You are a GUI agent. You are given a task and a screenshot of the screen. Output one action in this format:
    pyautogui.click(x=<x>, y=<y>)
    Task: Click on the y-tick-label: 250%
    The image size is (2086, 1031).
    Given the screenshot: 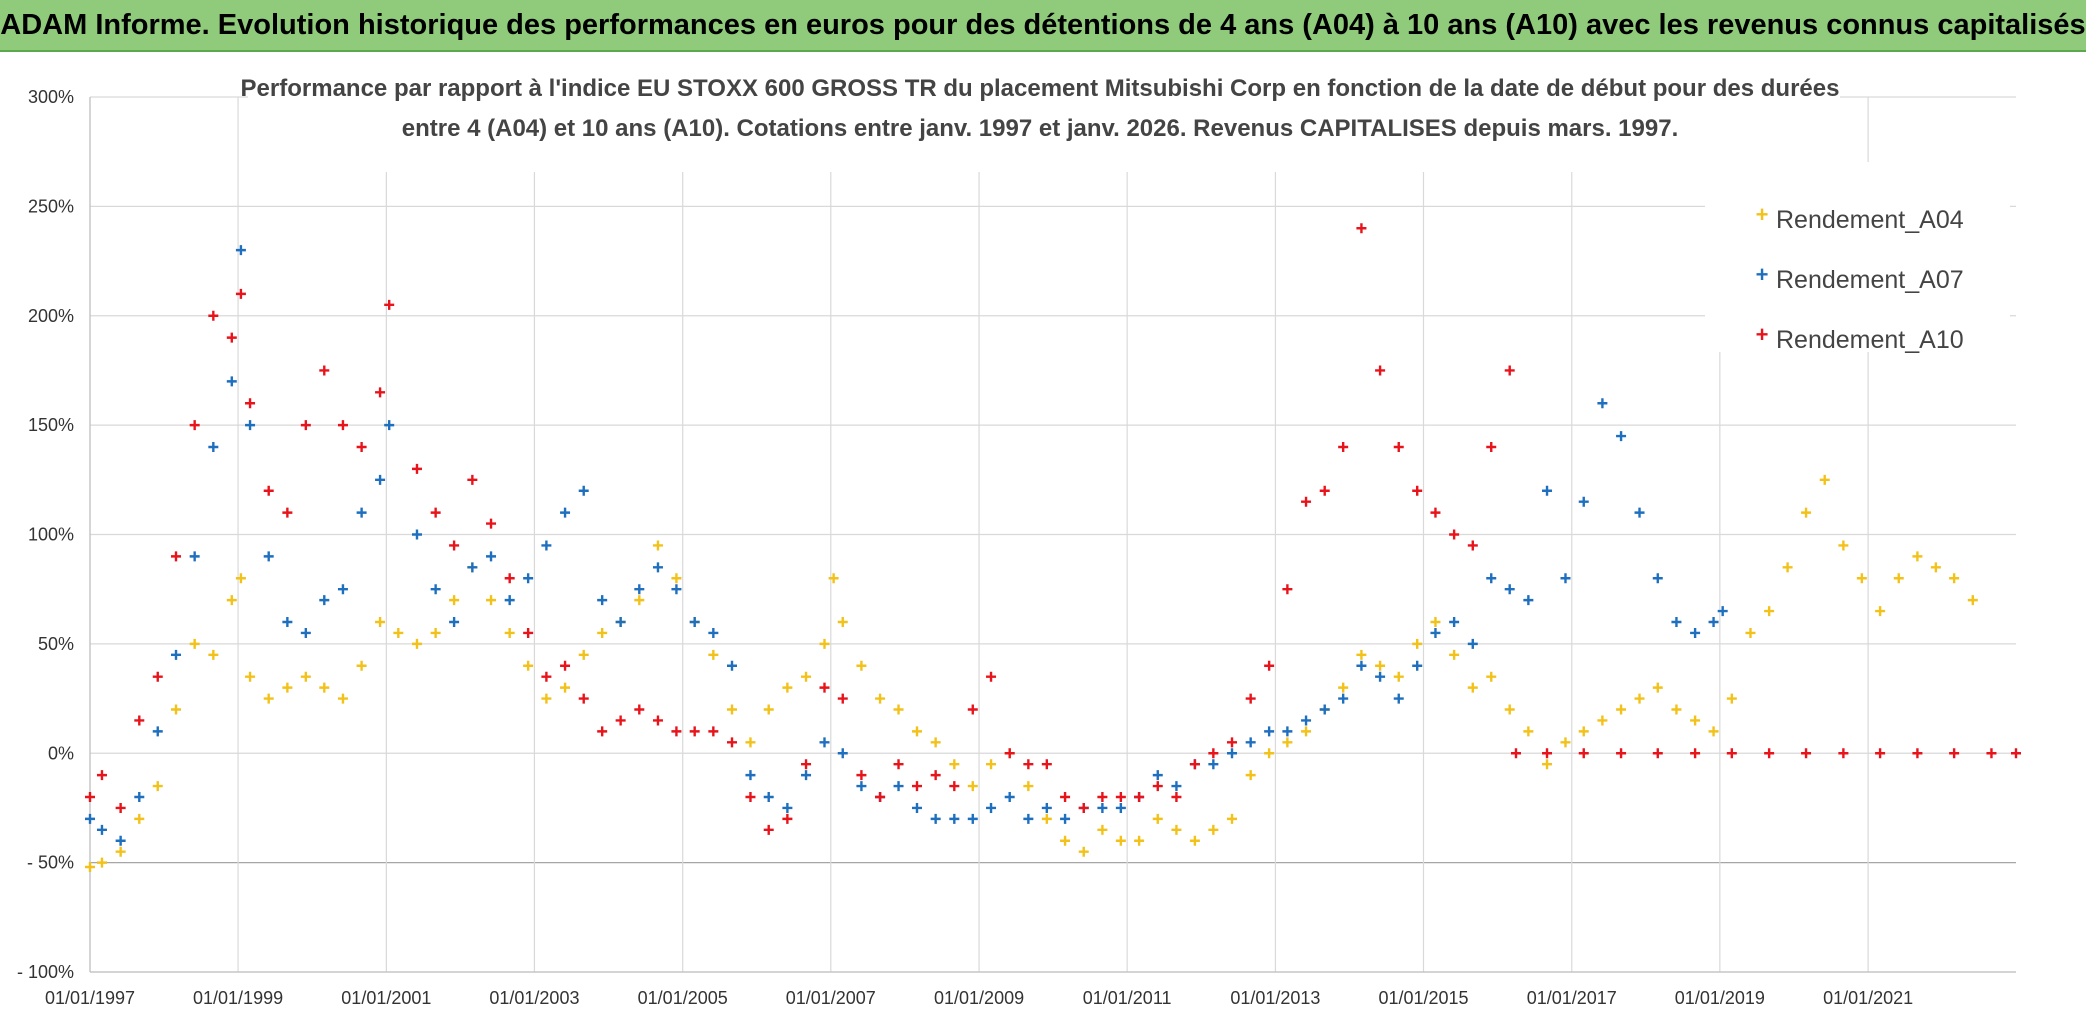 What is the action you would take?
    pyautogui.click(x=51, y=206)
    